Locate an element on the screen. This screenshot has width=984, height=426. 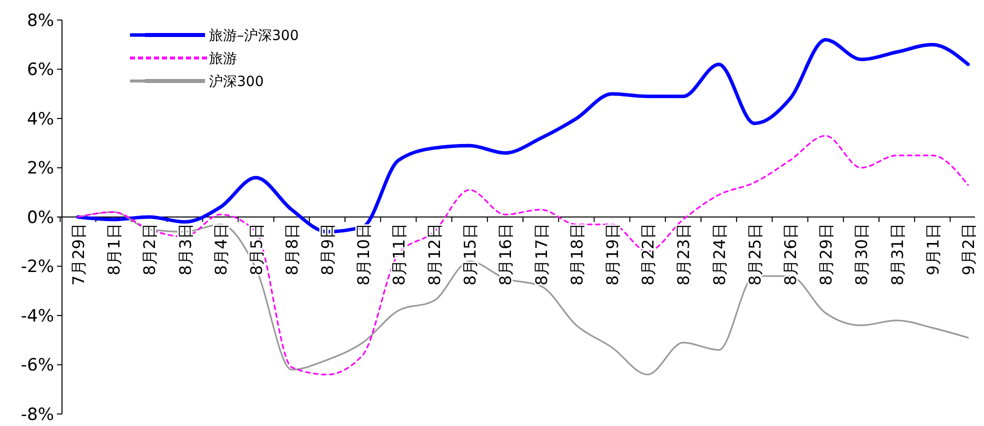
x-tick-label: 8月22日 is located at coordinates (648, 254).